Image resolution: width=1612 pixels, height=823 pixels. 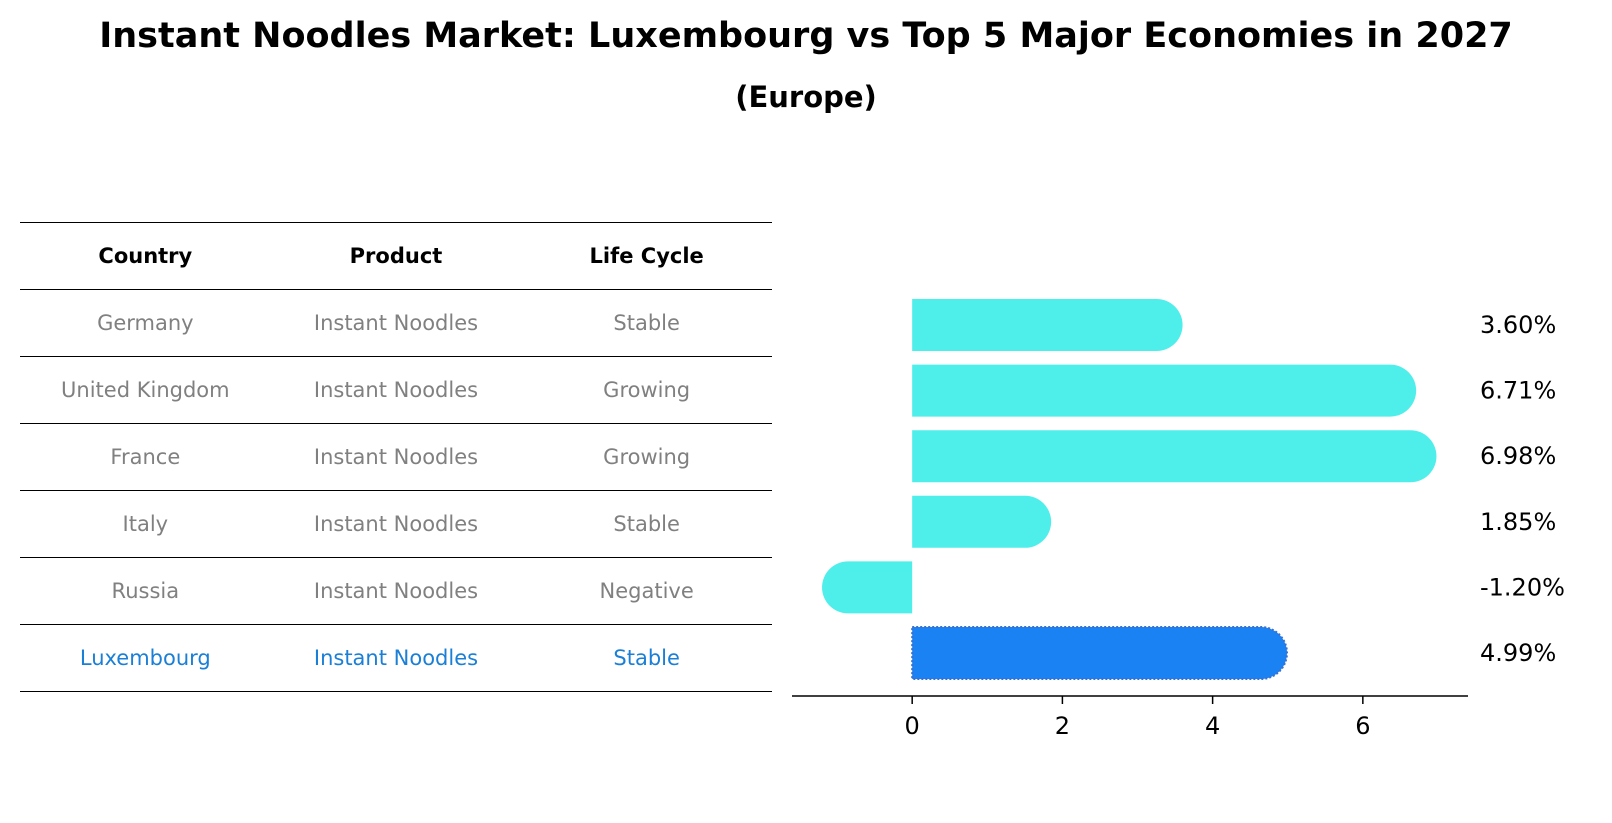 I want to click on value-label: 6.98%, so click(x=1518, y=456).